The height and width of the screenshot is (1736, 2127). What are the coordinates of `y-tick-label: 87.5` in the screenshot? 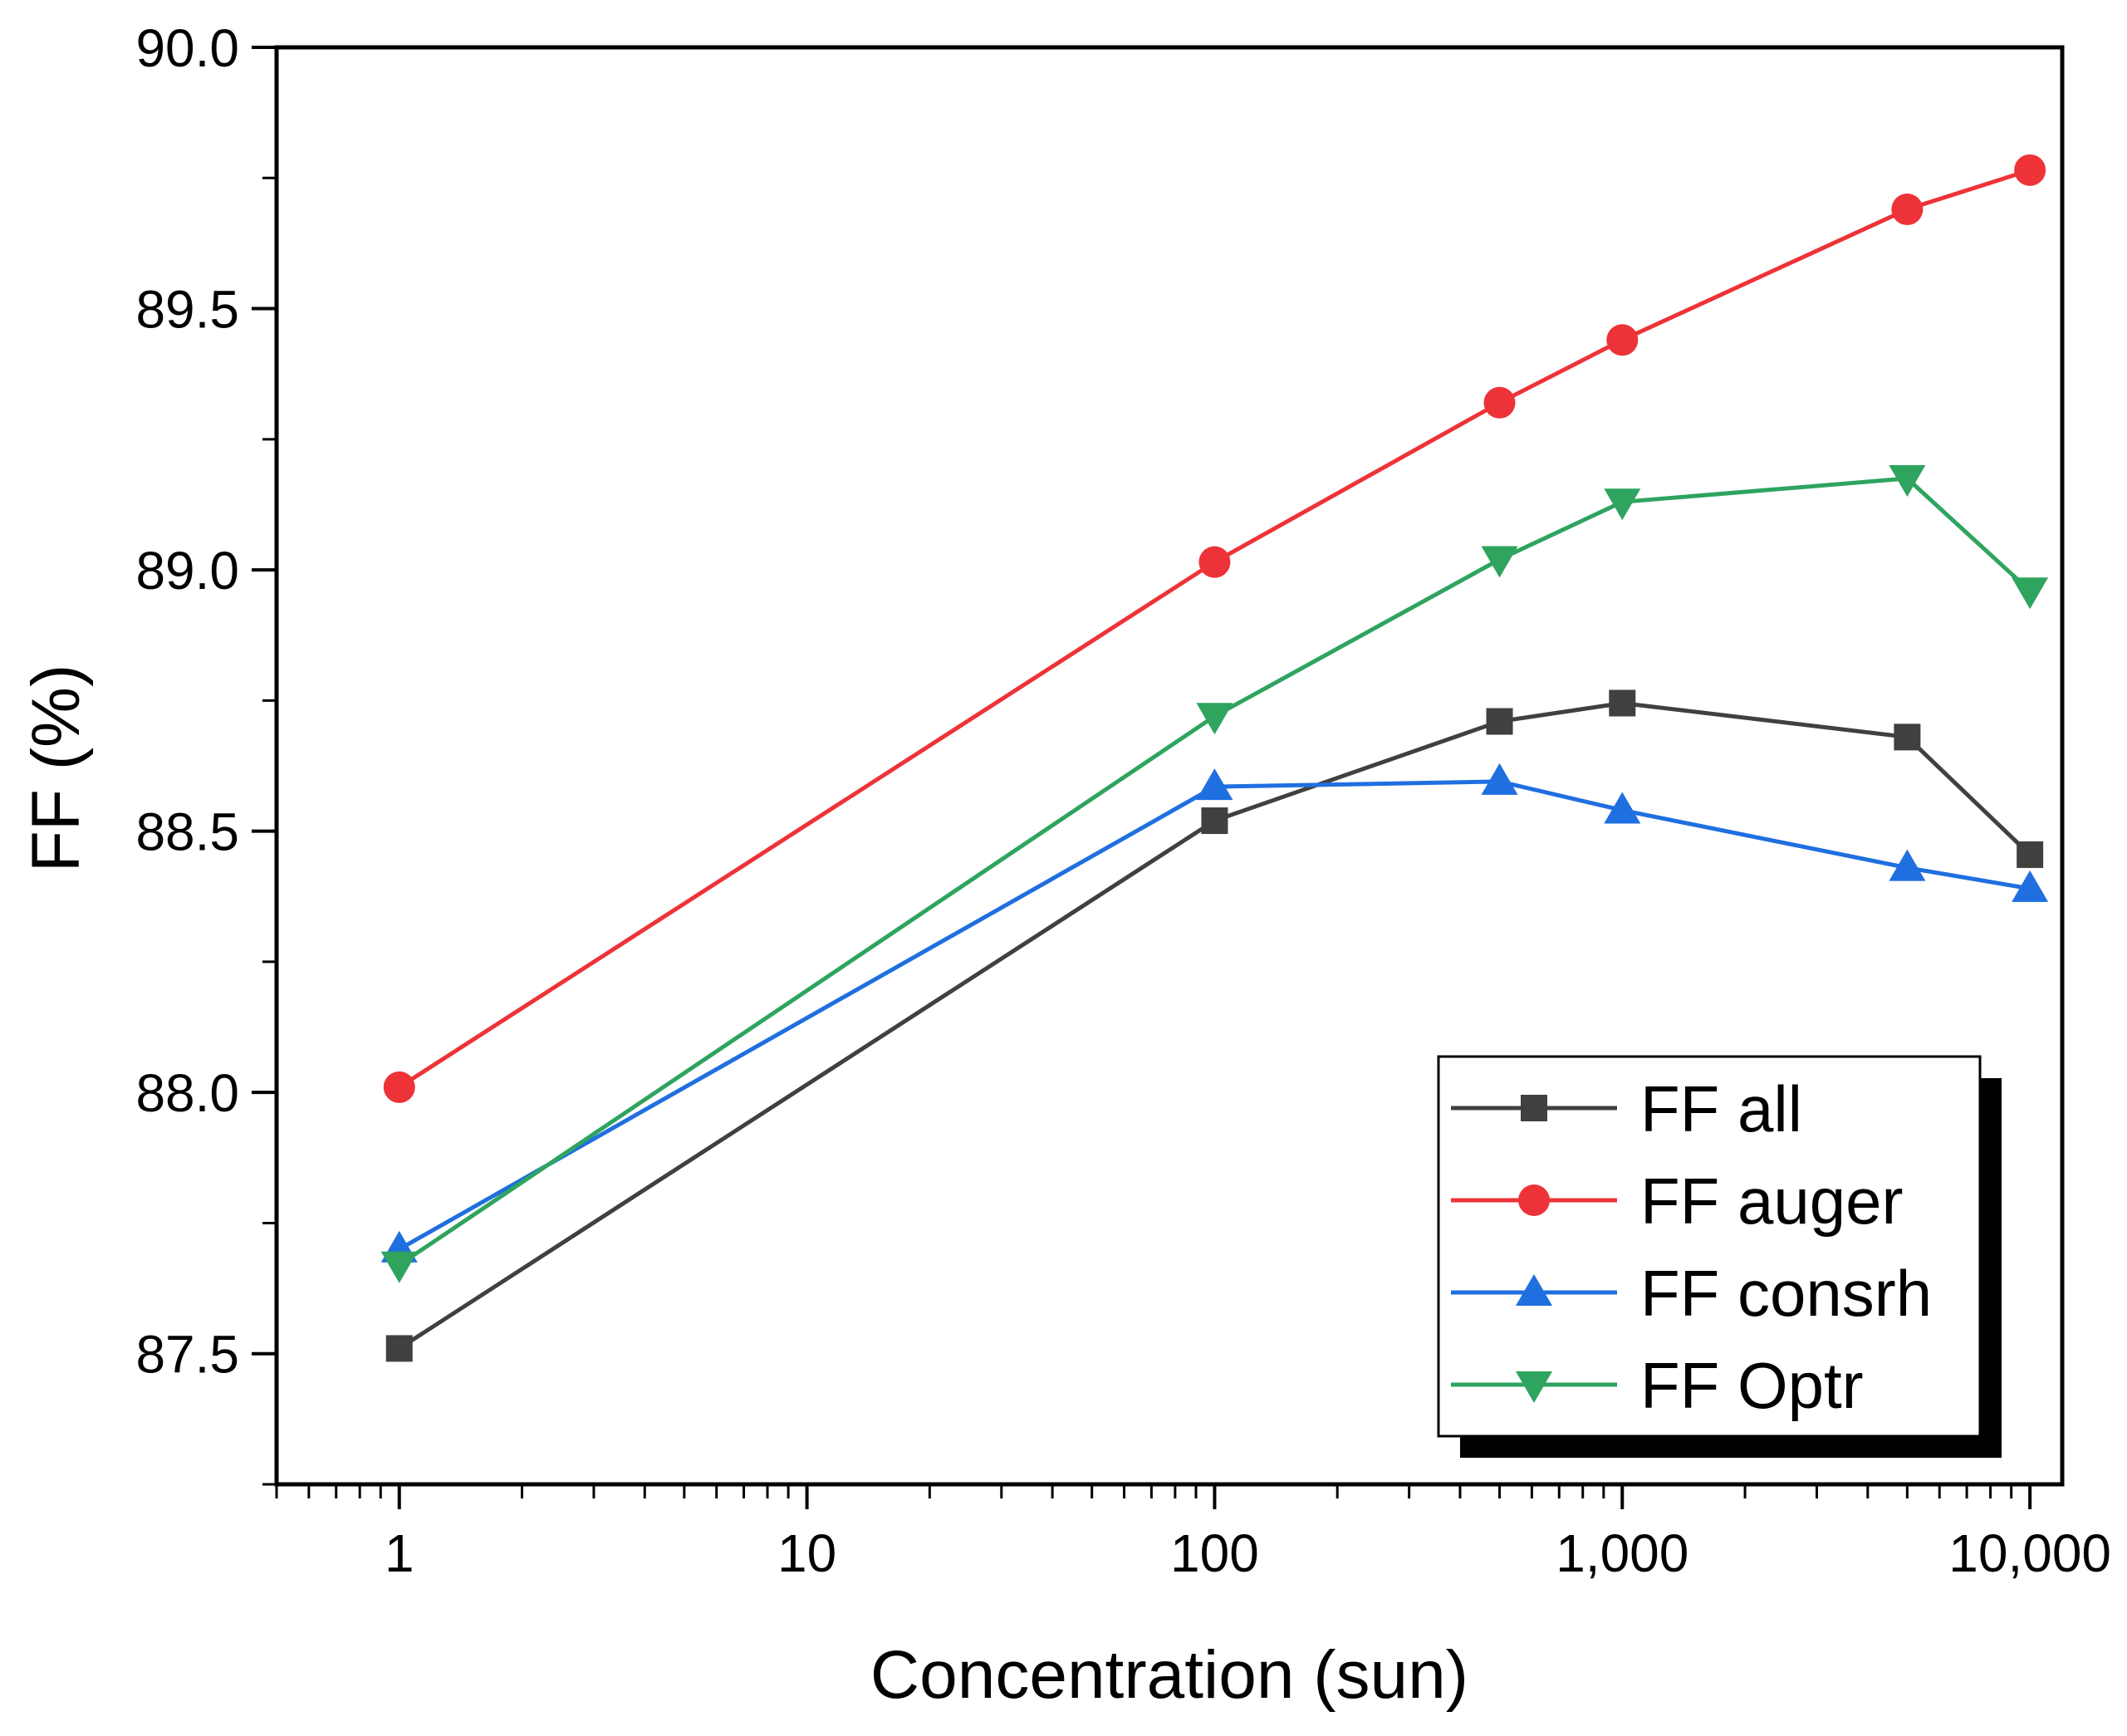 It's located at (187, 1355).